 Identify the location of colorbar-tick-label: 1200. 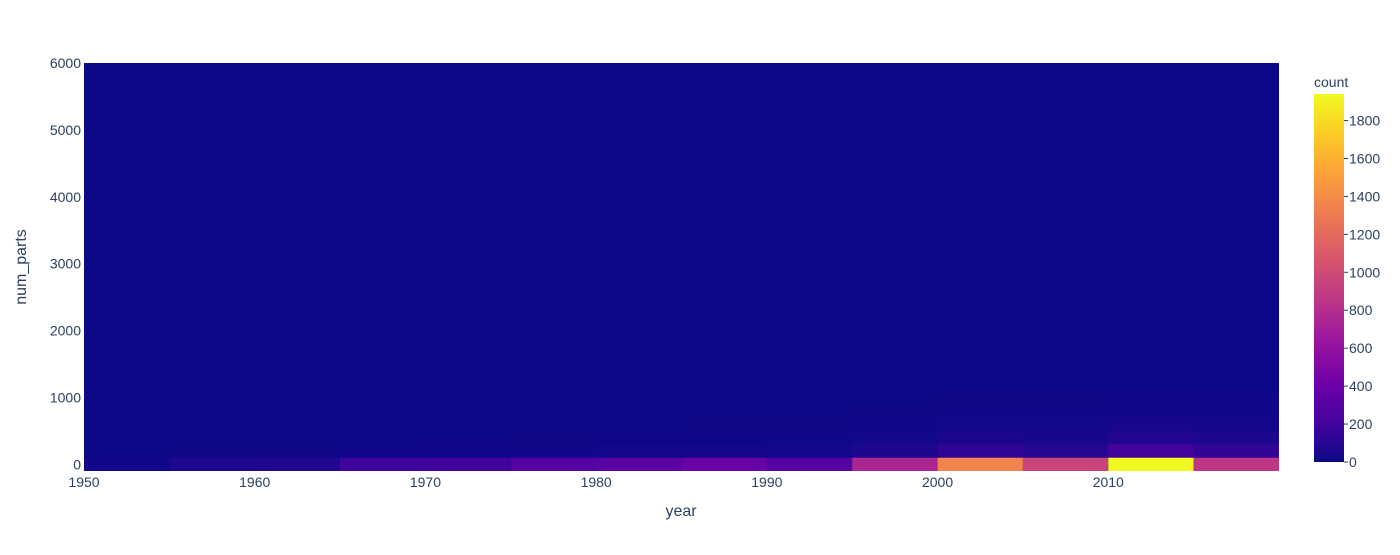
(1364, 234).